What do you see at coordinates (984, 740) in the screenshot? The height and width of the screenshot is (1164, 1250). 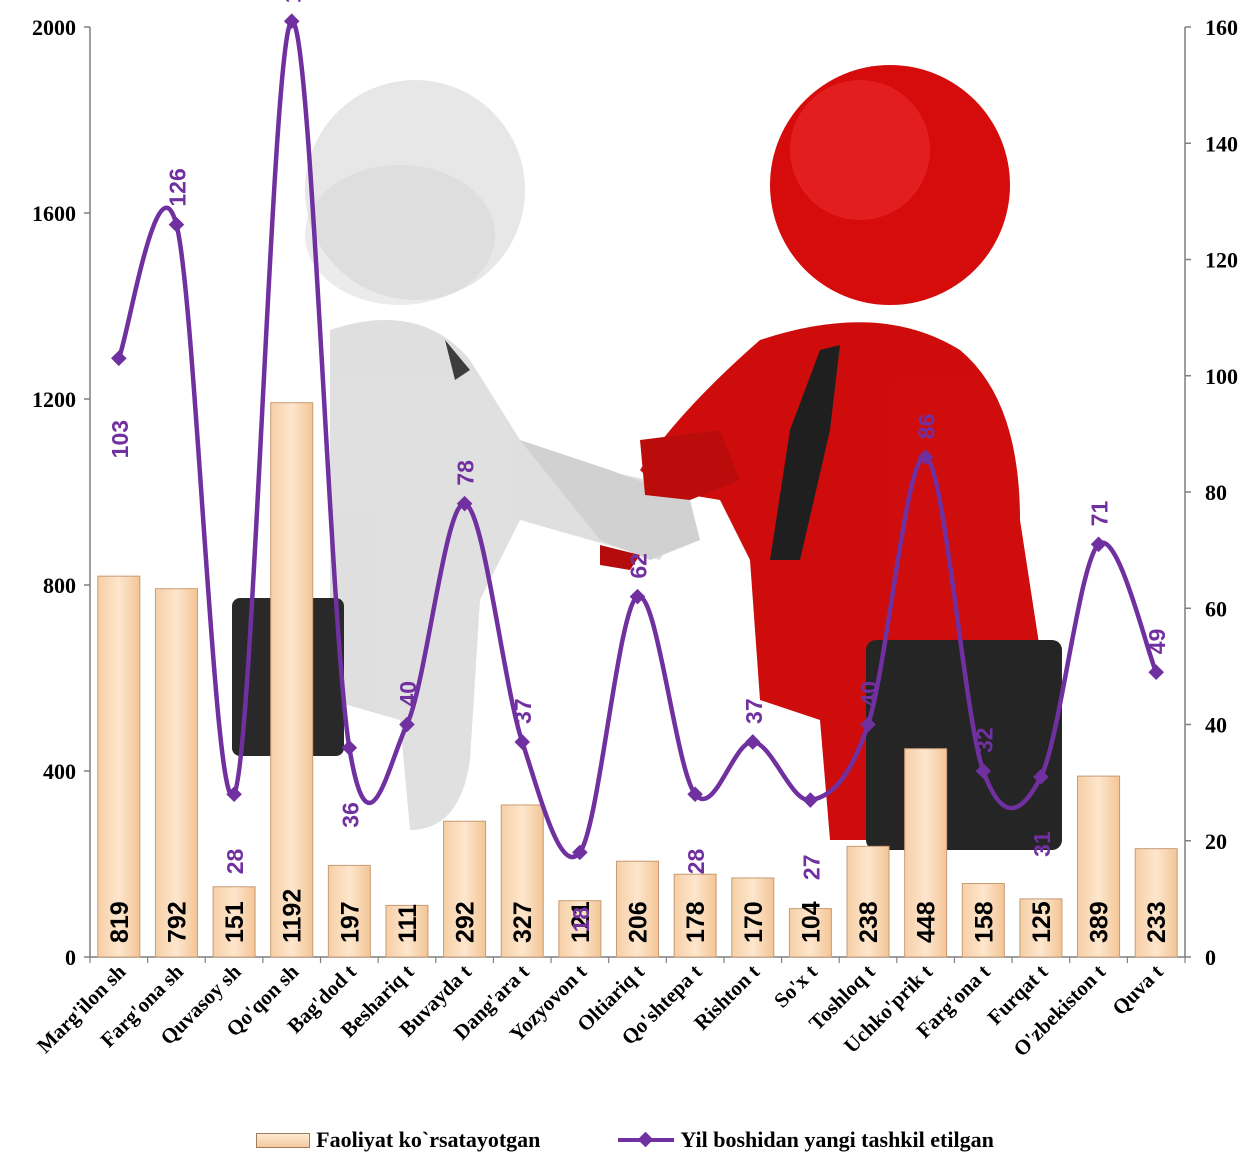 I see `line-value-label: 32` at bounding box center [984, 740].